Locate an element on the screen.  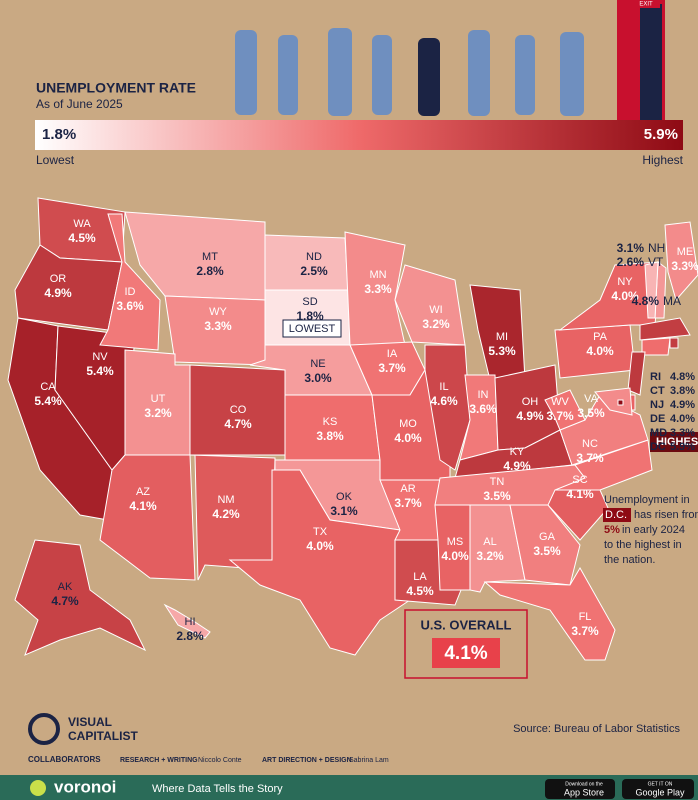
note-line: has risen from is located at coordinates (666, 515).